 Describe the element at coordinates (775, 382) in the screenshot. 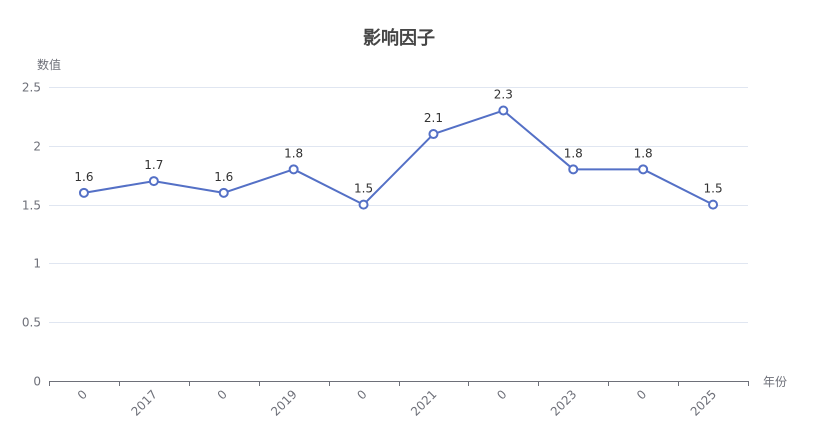

I see `x-axis-title: 年份` at that location.